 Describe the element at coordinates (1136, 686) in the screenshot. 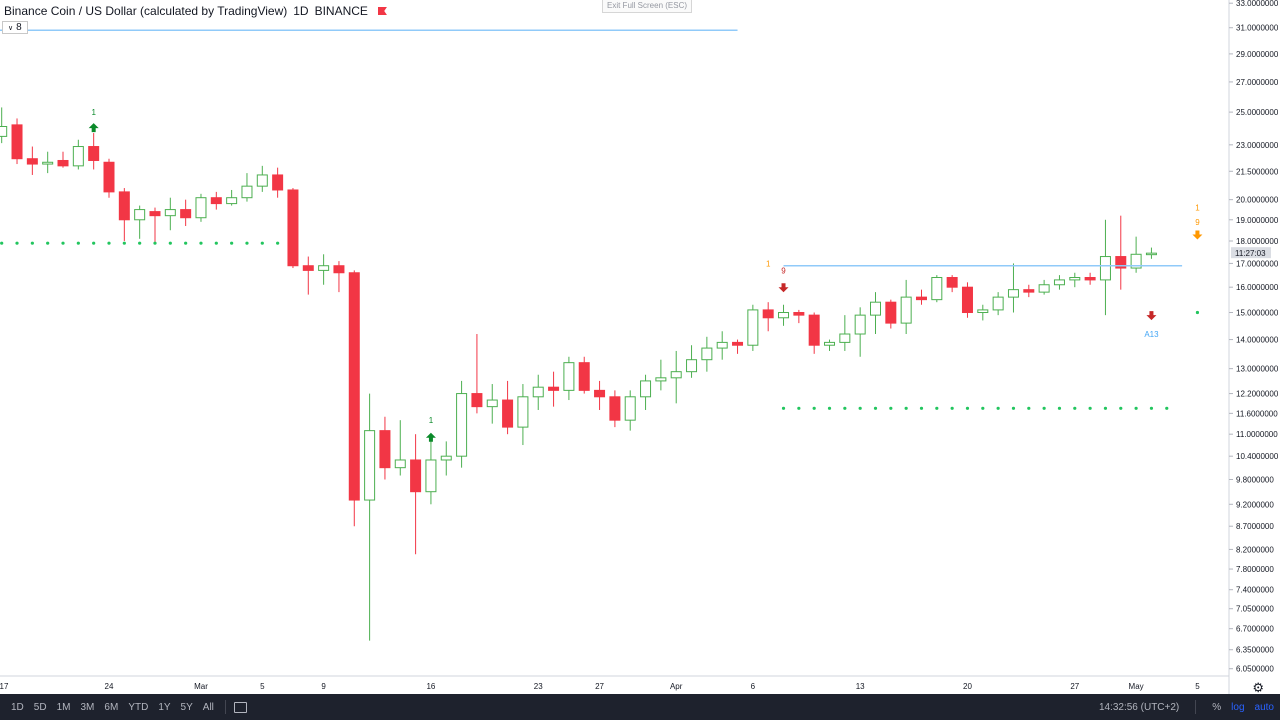

I see `x-tick-label: May` at that location.